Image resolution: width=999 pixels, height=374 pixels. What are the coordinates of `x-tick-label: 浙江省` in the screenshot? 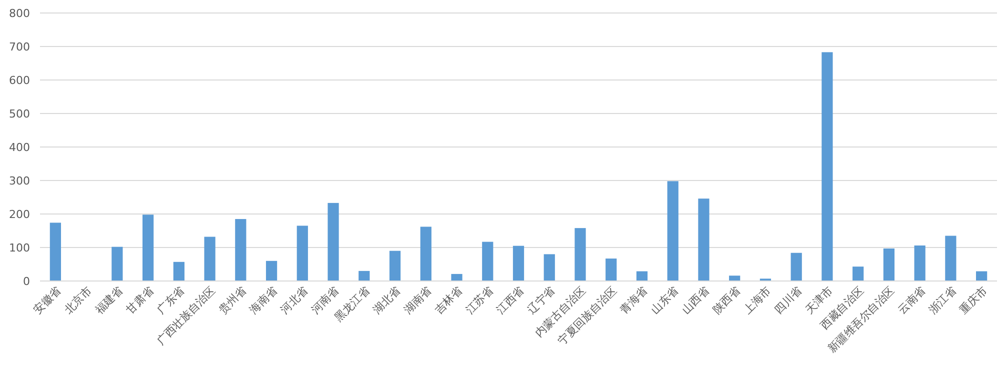 It's located at (942, 300).